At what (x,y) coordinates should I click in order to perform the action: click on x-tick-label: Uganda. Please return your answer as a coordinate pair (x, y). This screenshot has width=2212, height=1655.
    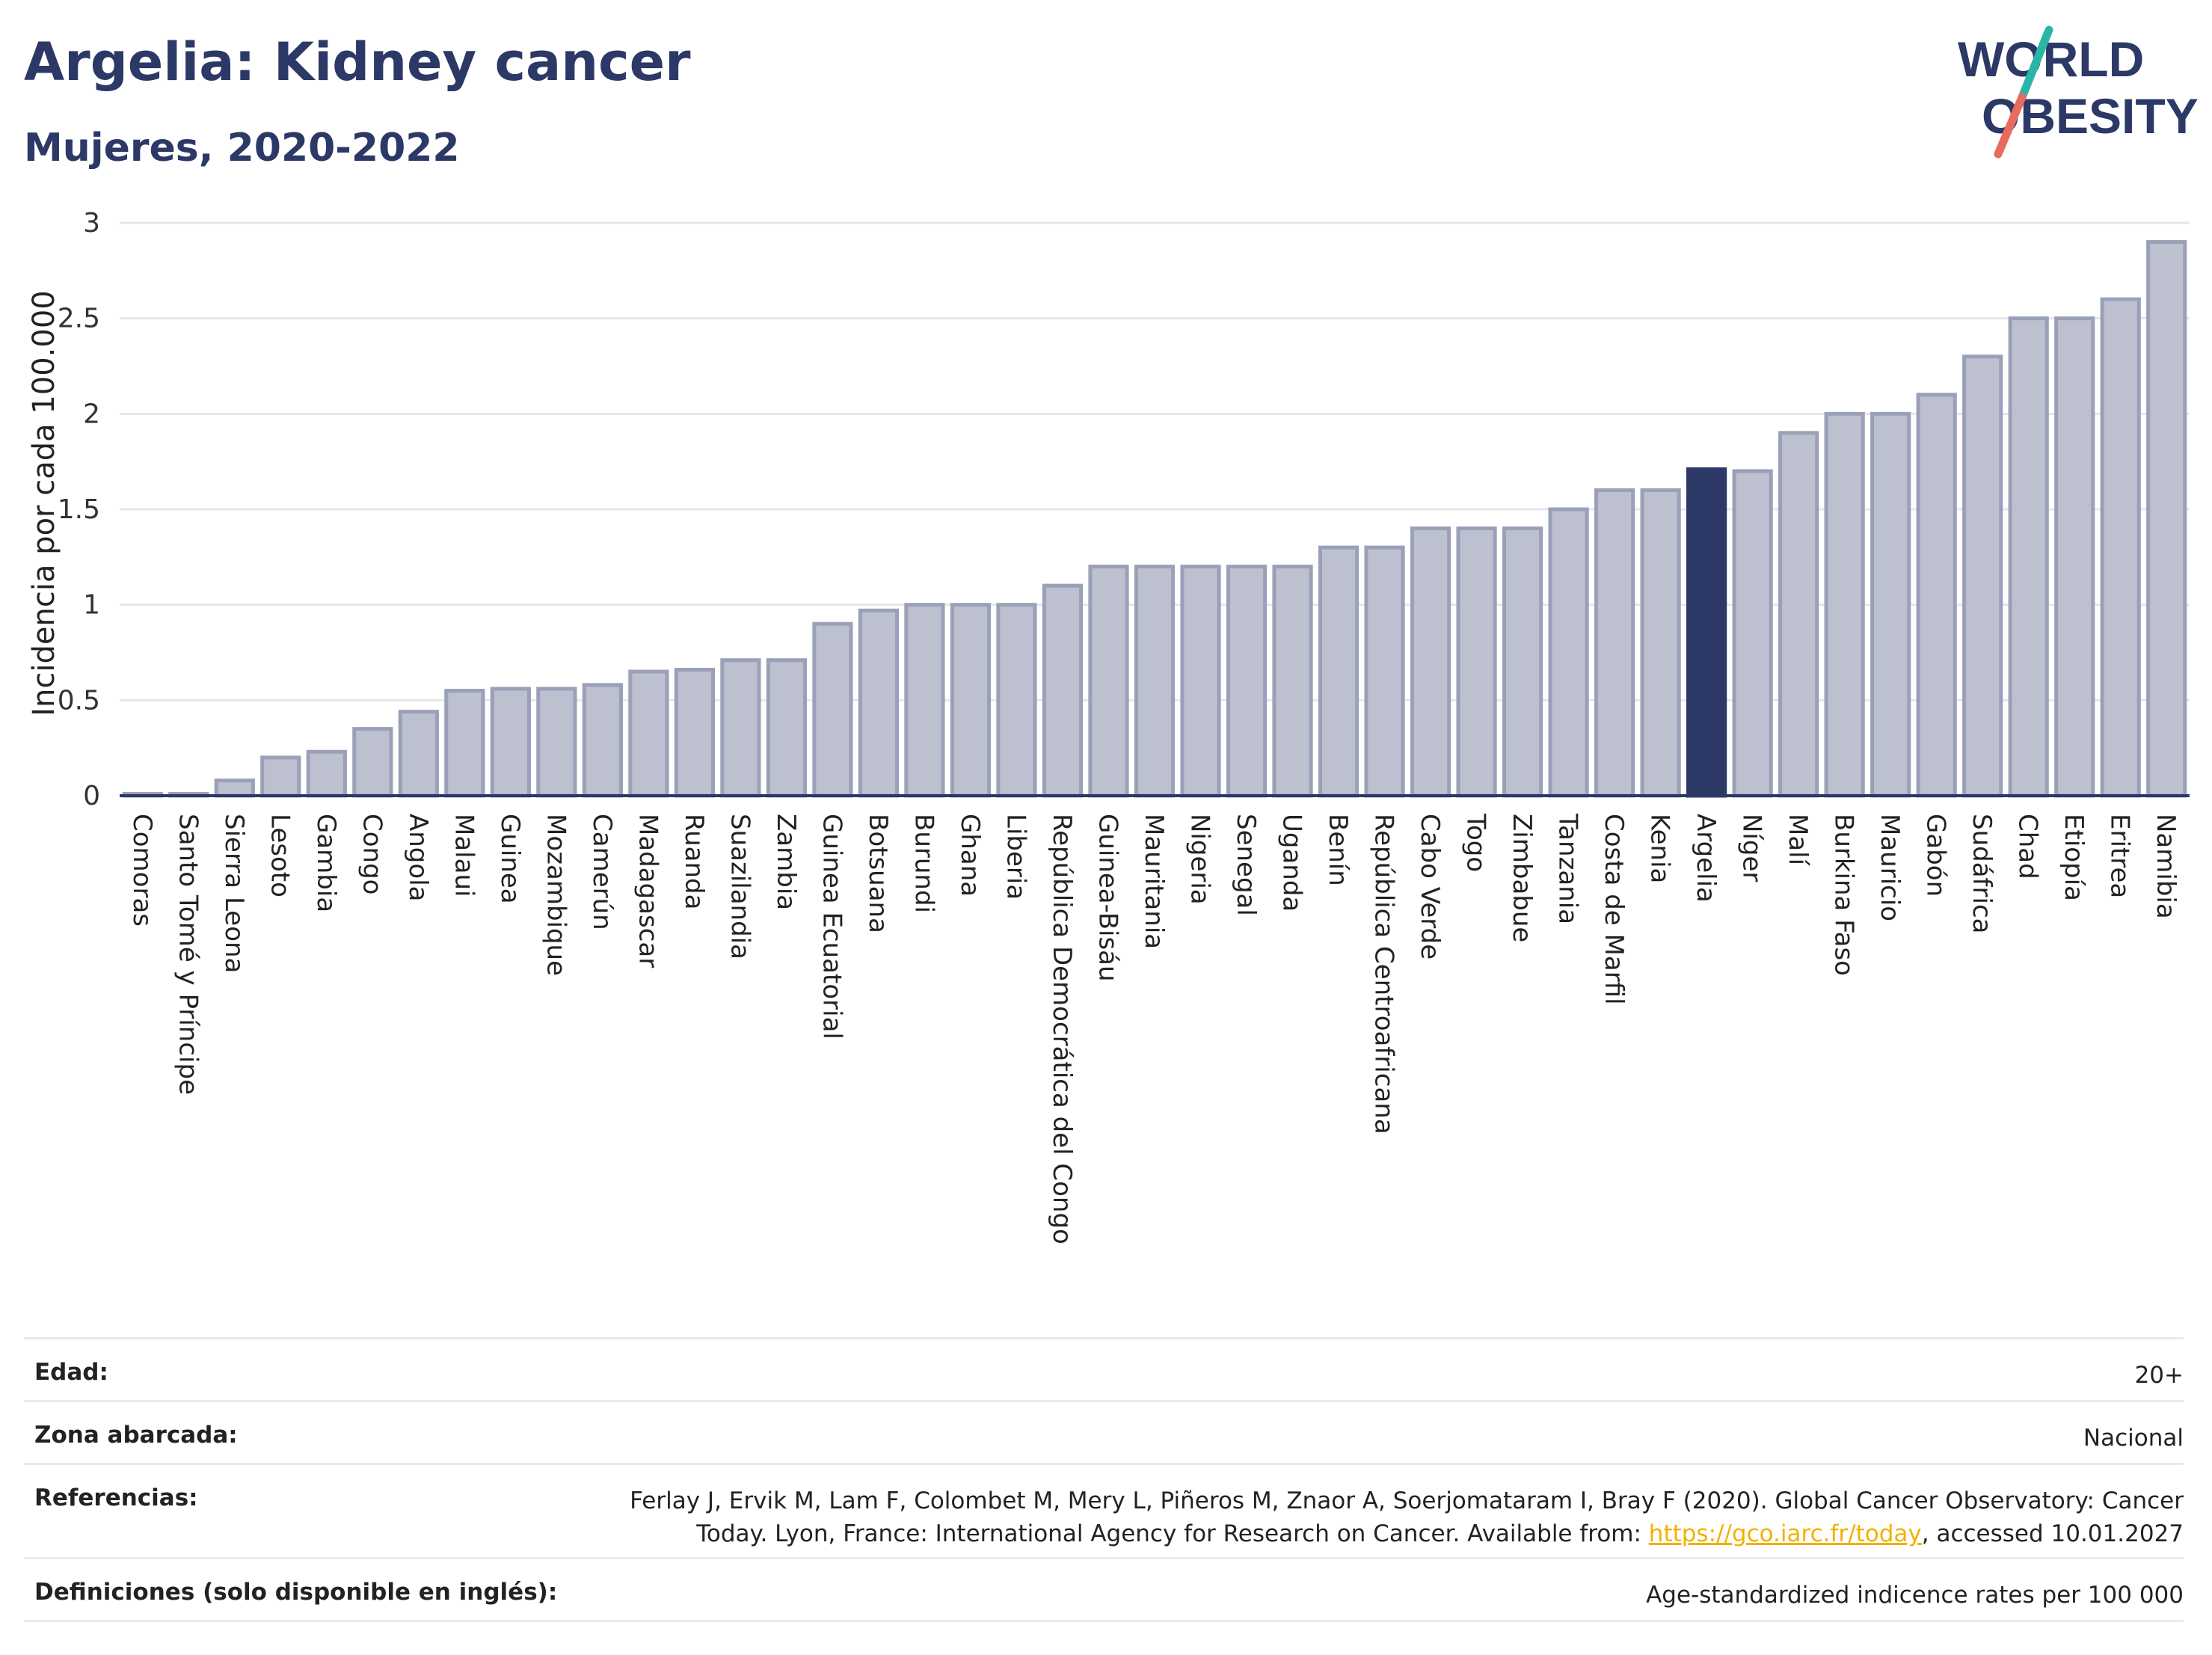
    Looking at the image, I should click on (1292, 863).